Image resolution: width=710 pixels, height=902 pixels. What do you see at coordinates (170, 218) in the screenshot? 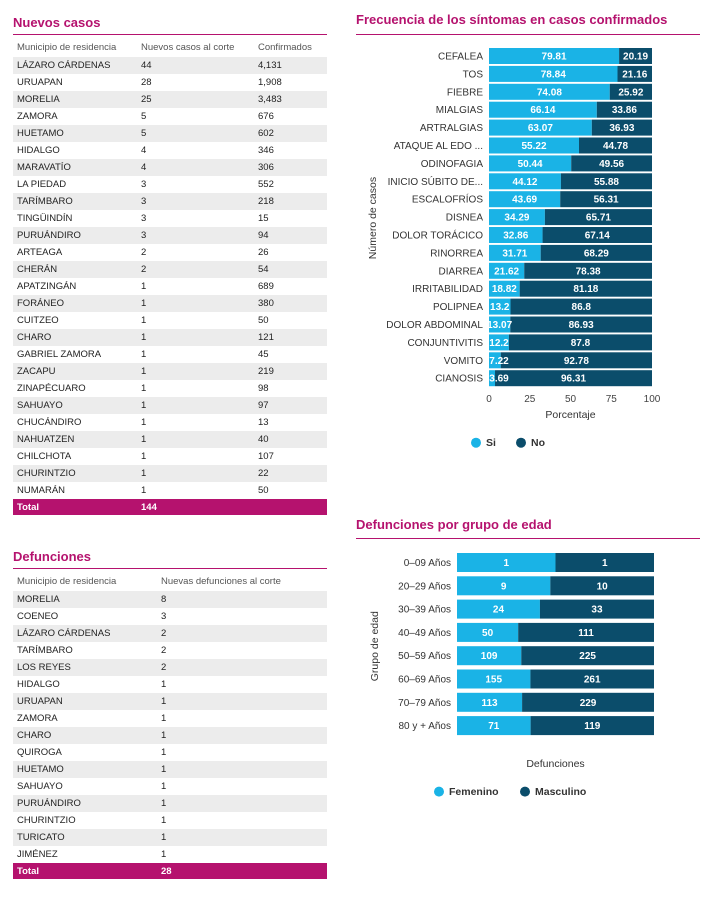
I see `table-row: TINGÜINDÍN 3 15` at bounding box center [170, 218].